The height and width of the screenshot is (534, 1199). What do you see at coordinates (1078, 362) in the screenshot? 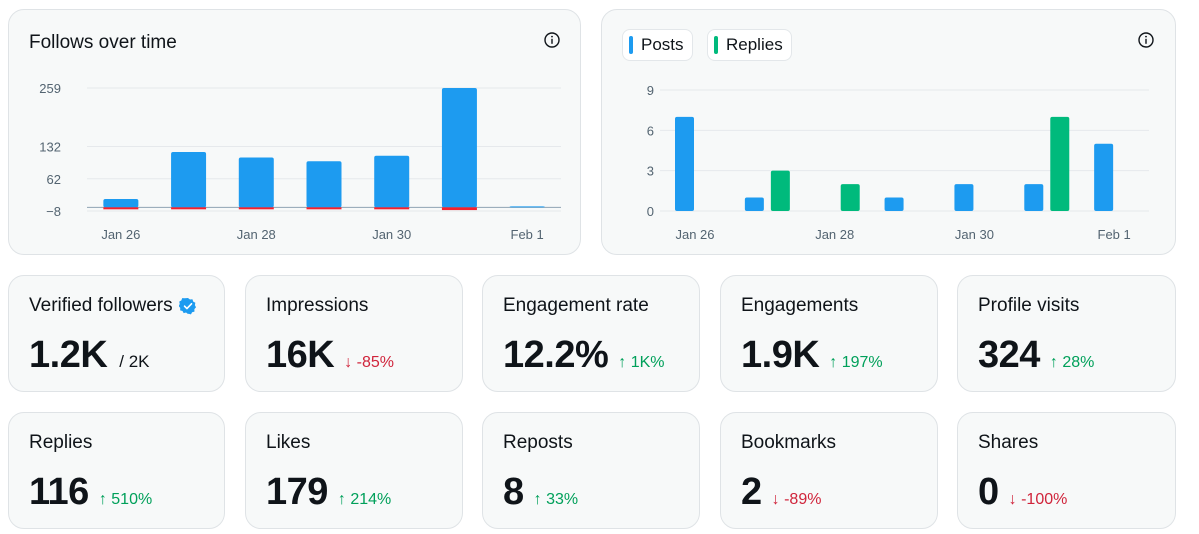
I see `delta-value: 28%` at bounding box center [1078, 362].